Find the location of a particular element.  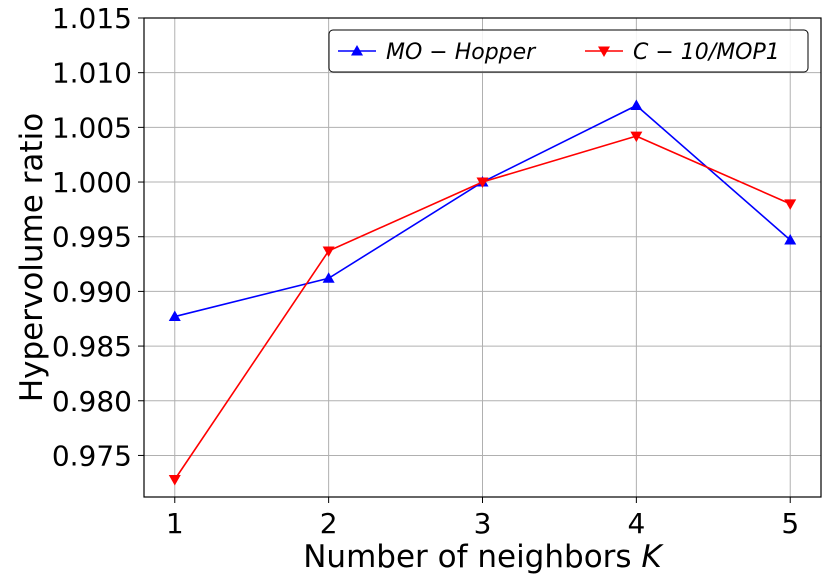

y-tick-label: 0.990 is located at coordinates (92, 291).